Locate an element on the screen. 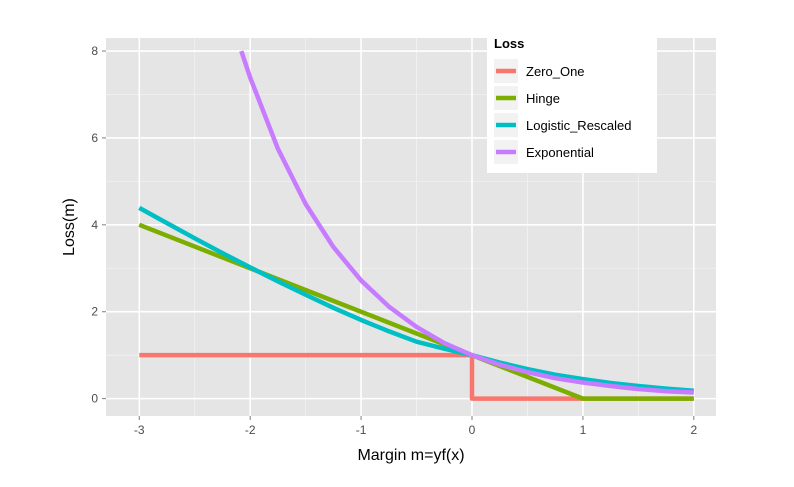  x-tick-label: -1 is located at coordinates (361, 430).